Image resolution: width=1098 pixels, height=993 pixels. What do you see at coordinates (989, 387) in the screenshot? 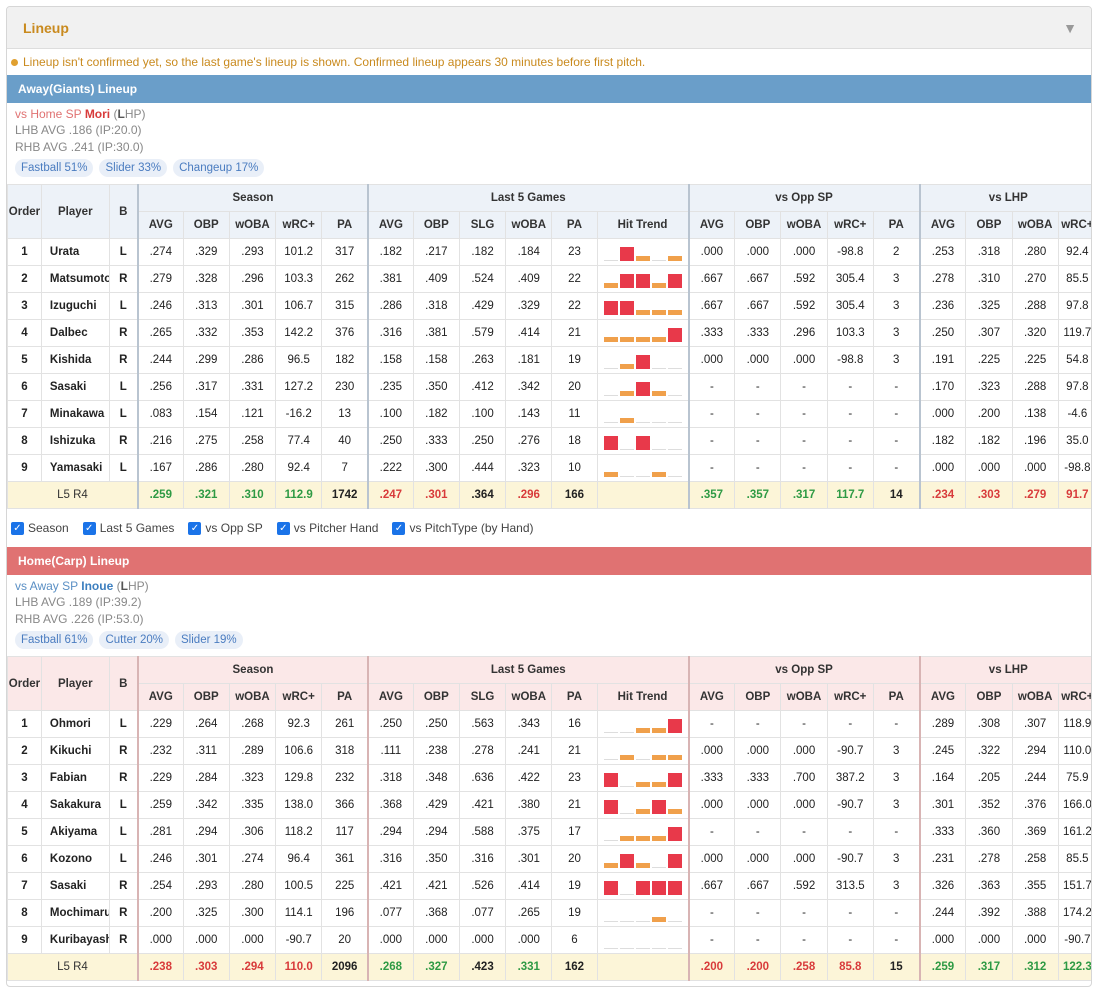
I see `hand-cell: .323` at bounding box center [989, 387].